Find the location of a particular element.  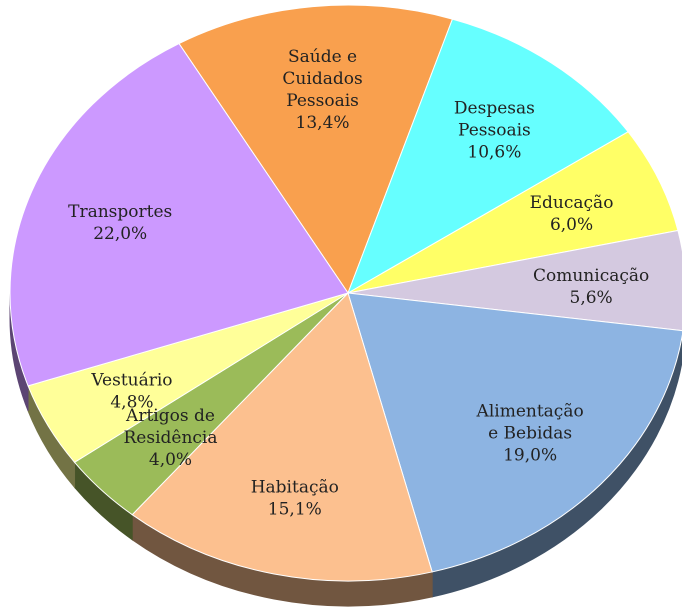

slice-label: Educação is located at coordinates (572, 203).